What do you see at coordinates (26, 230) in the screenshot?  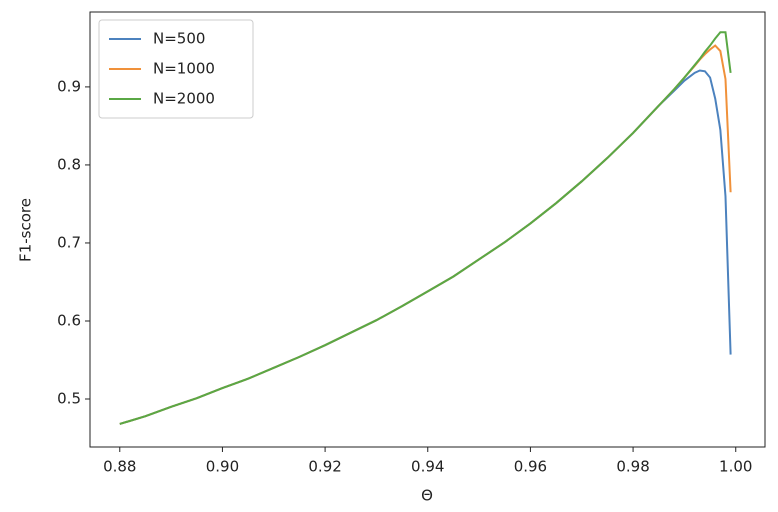 I see `y-axis-label: F1-score` at bounding box center [26, 230].